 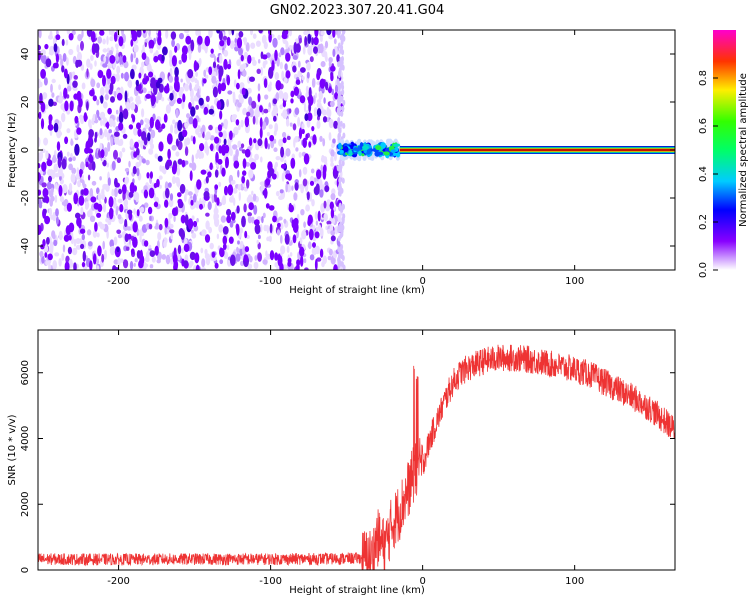 What do you see at coordinates (703, 126) in the screenshot?
I see `colorbar-tick-label: 0.6` at bounding box center [703, 126].